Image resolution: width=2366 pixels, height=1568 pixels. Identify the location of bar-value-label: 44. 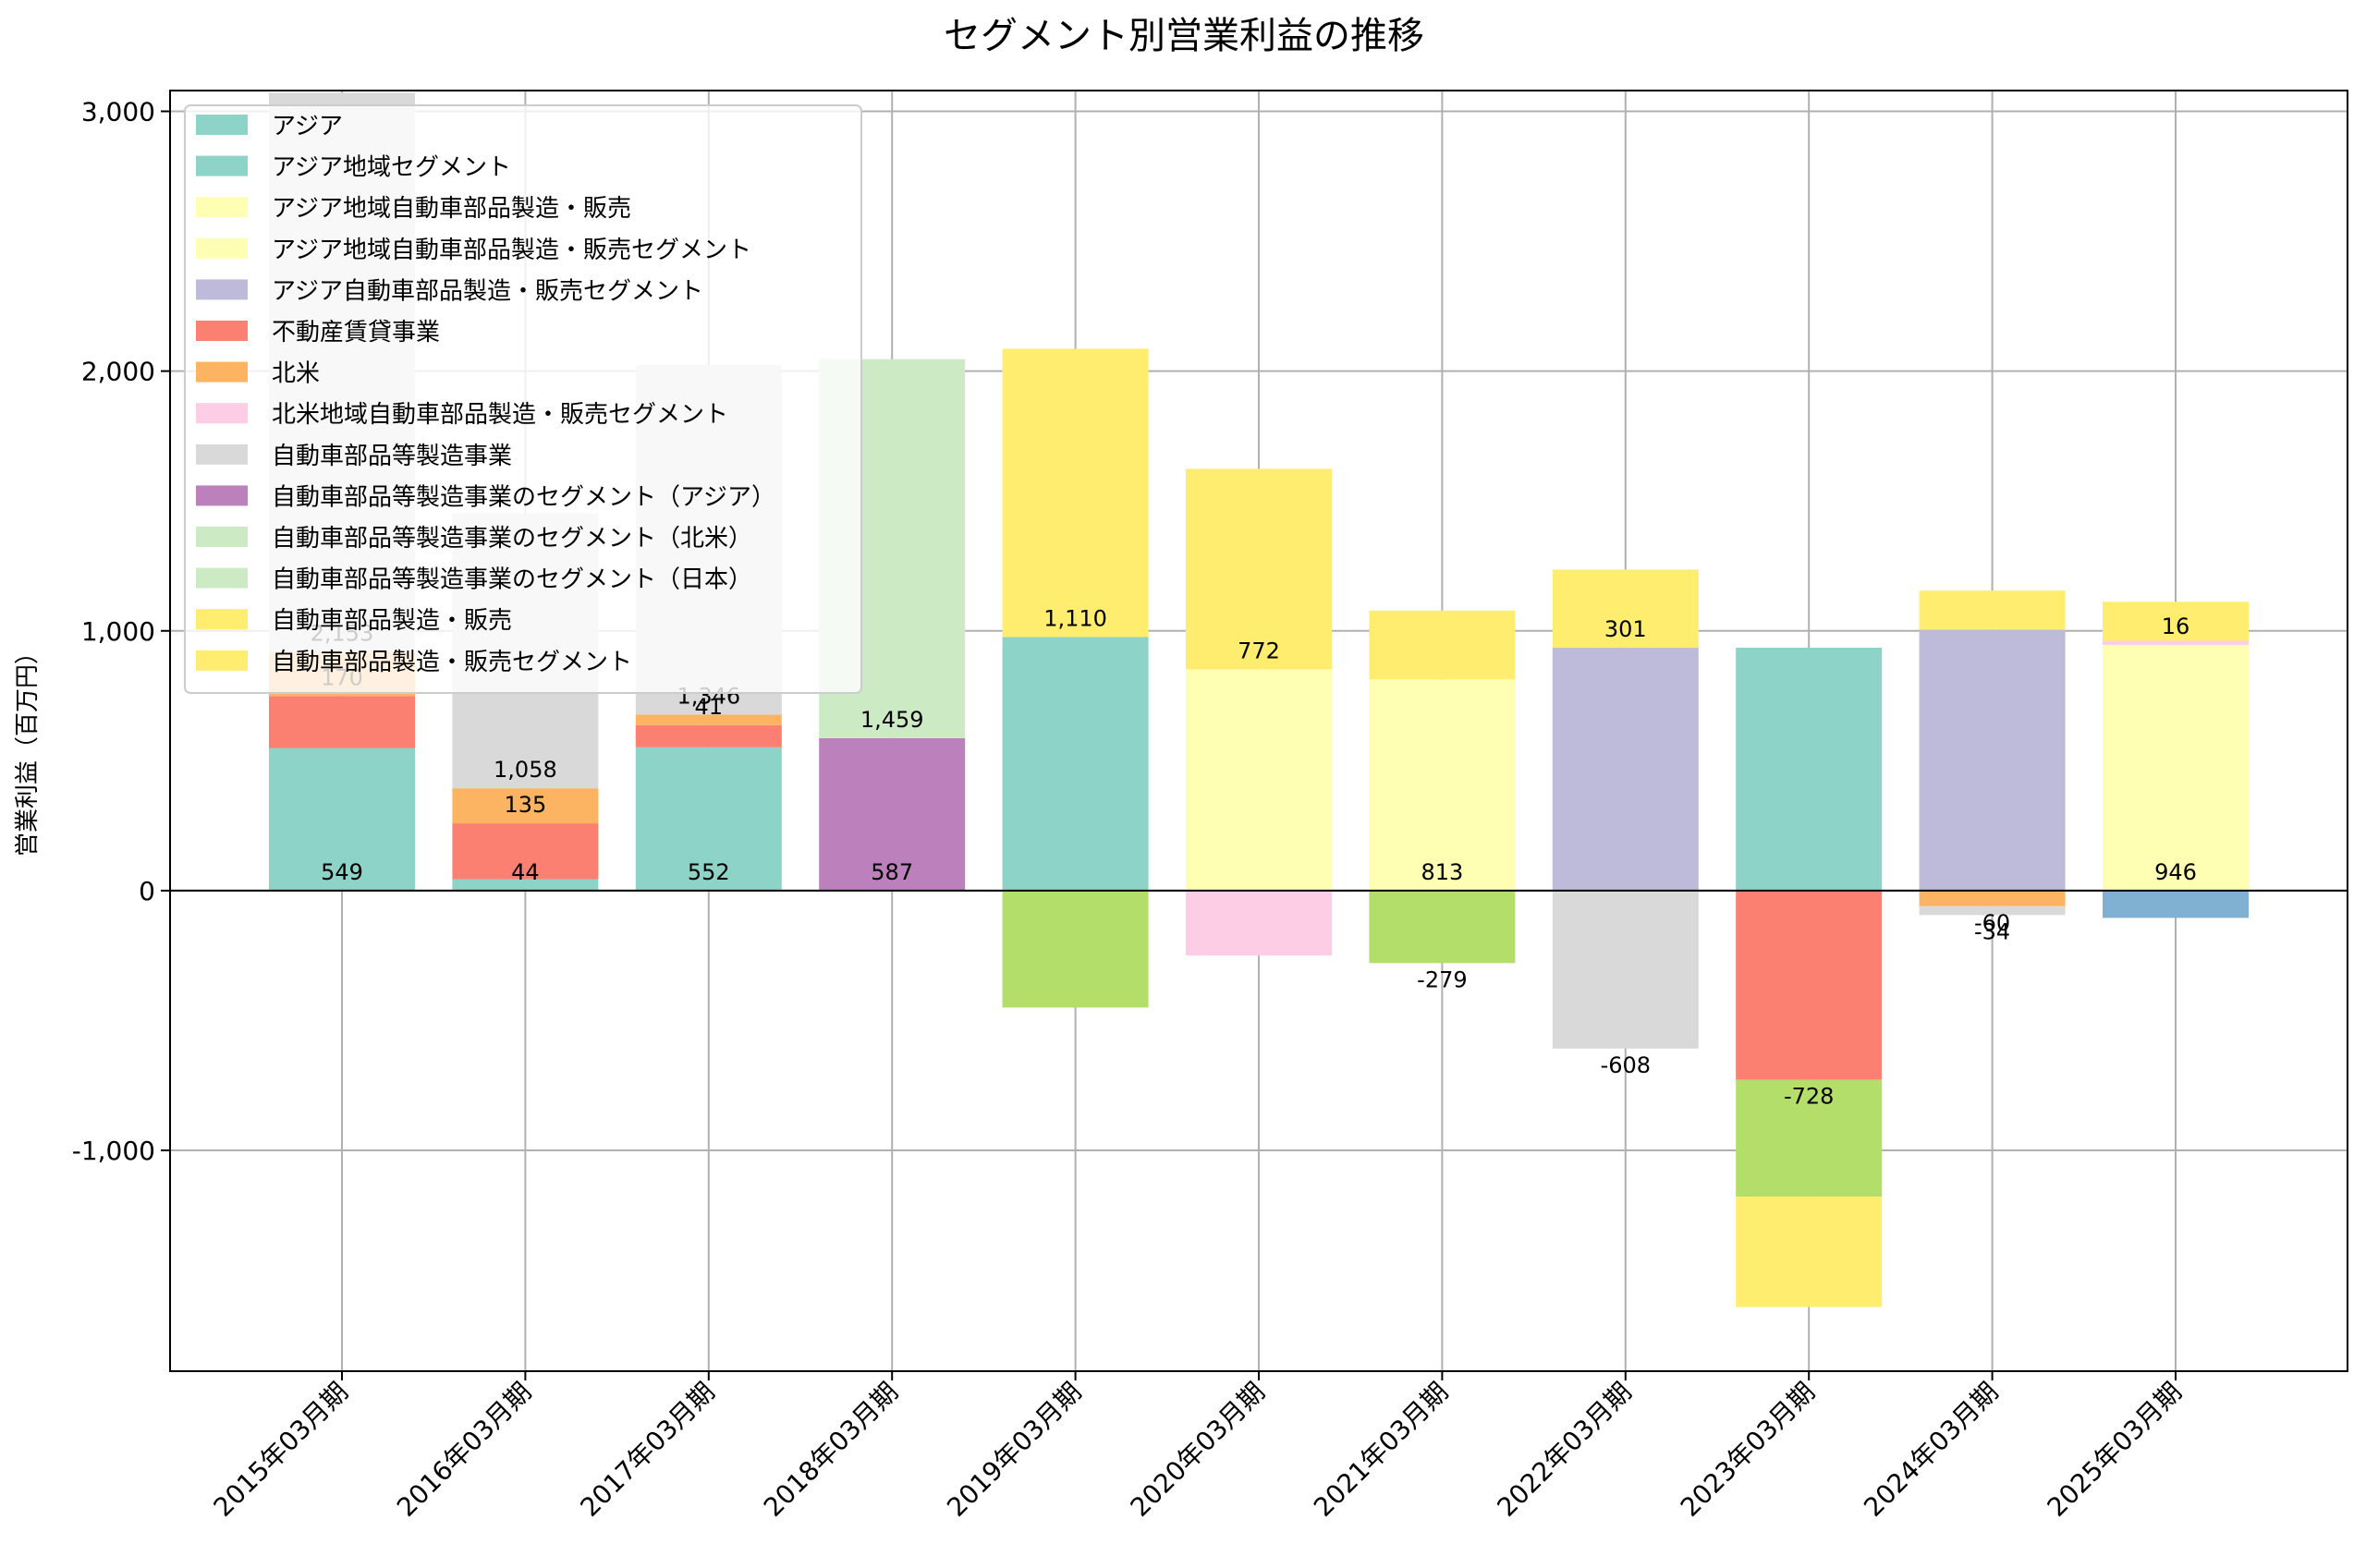
(525, 872).